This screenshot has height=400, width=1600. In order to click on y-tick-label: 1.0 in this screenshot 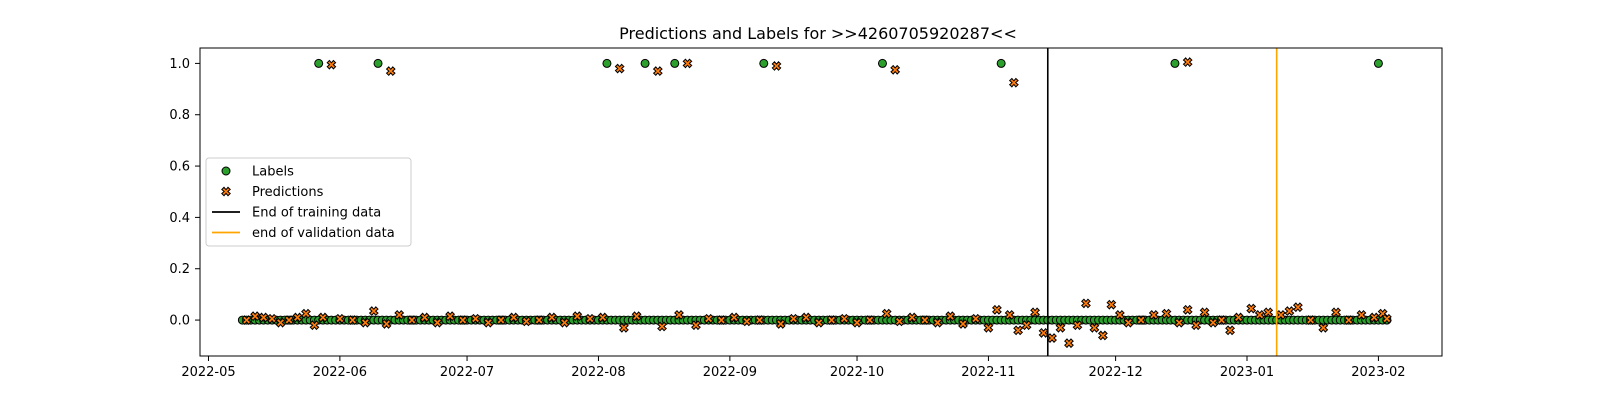, I will do `click(179, 64)`.